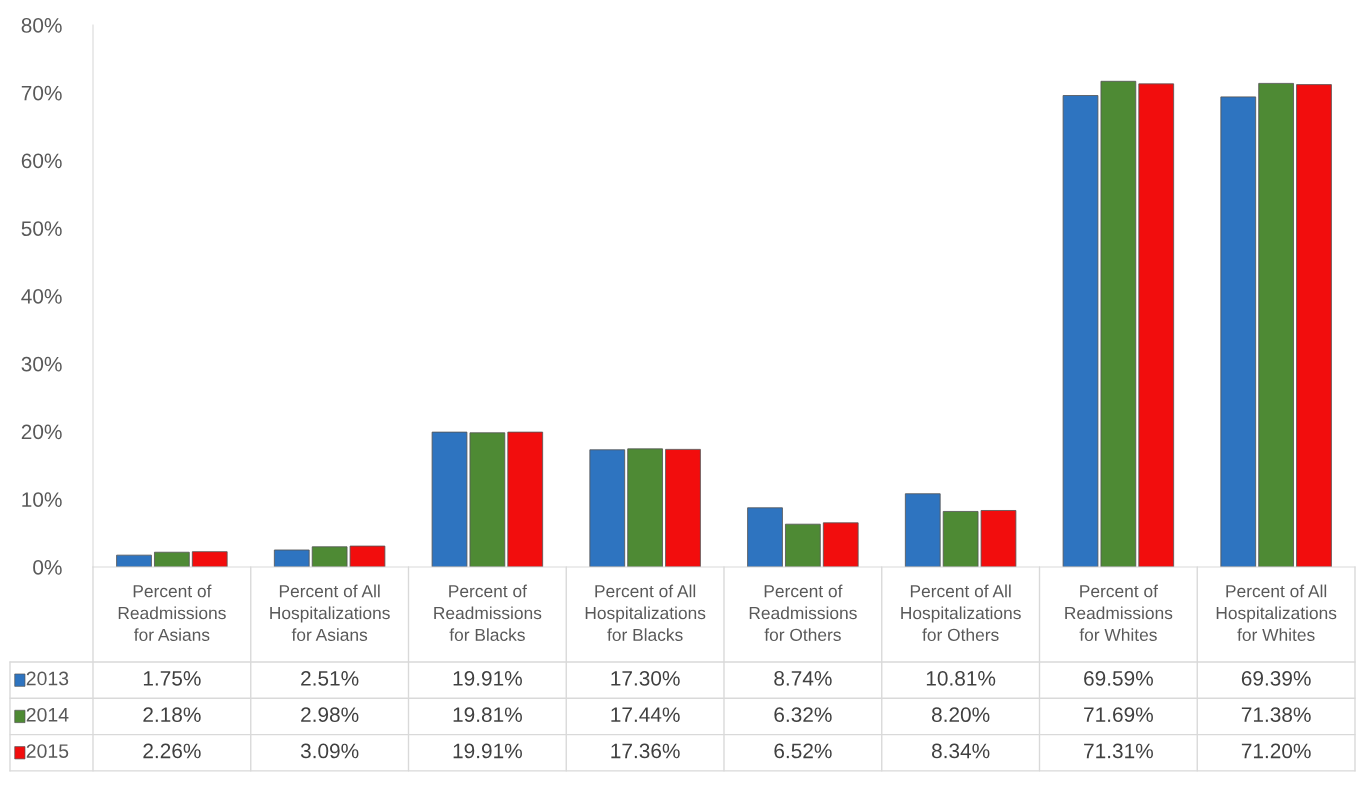 Image resolution: width=1367 pixels, height=797 pixels. What do you see at coordinates (330, 678) in the screenshot?
I see `data-label: 2.51%` at bounding box center [330, 678].